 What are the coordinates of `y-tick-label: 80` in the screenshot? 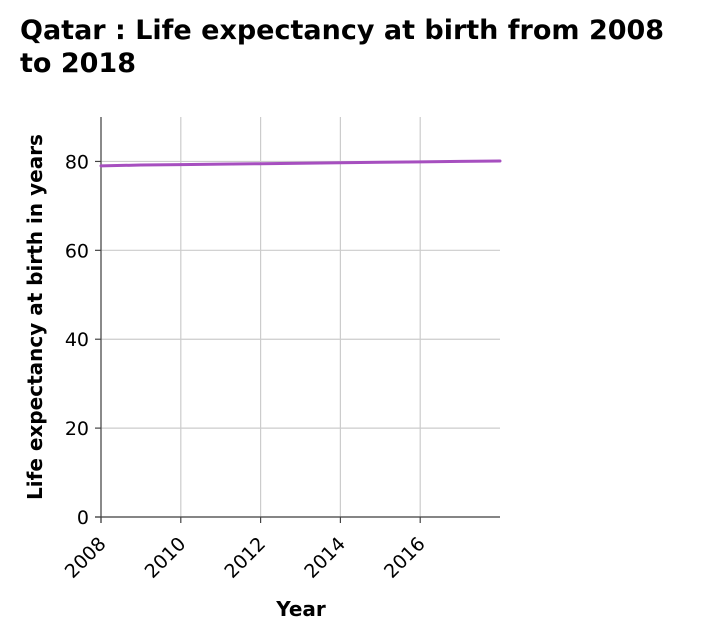 It's located at (77, 162).